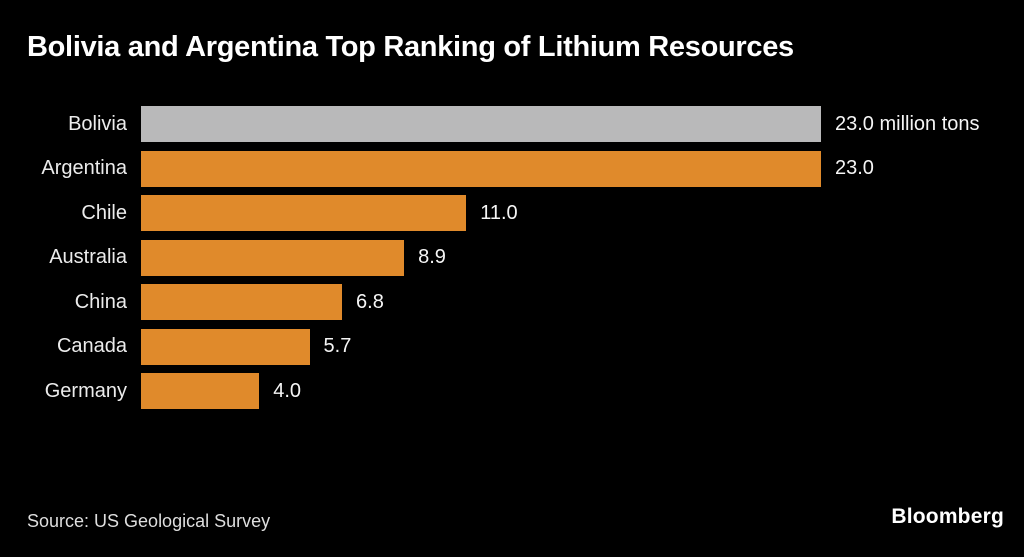  What do you see at coordinates (370, 301) in the screenshot?
I see `value-label: 6.8` at bounding box center [370, 301].